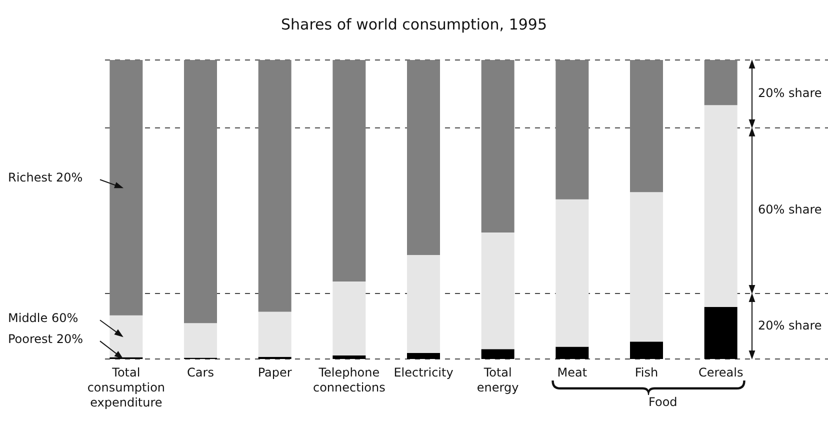 The image size is (828, 421). I want to click on x-tick-label: Fish, so click(646, 373).